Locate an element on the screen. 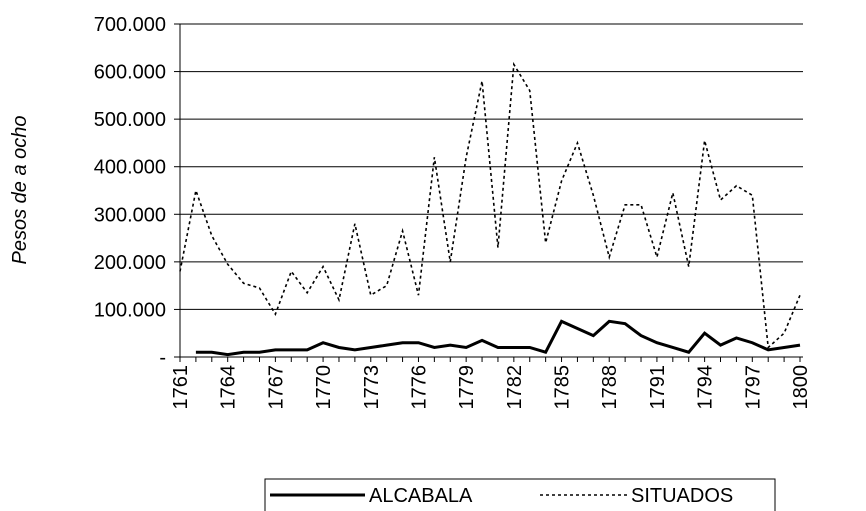  x-tick-label: 1764 is located at coordinates (229, 387).